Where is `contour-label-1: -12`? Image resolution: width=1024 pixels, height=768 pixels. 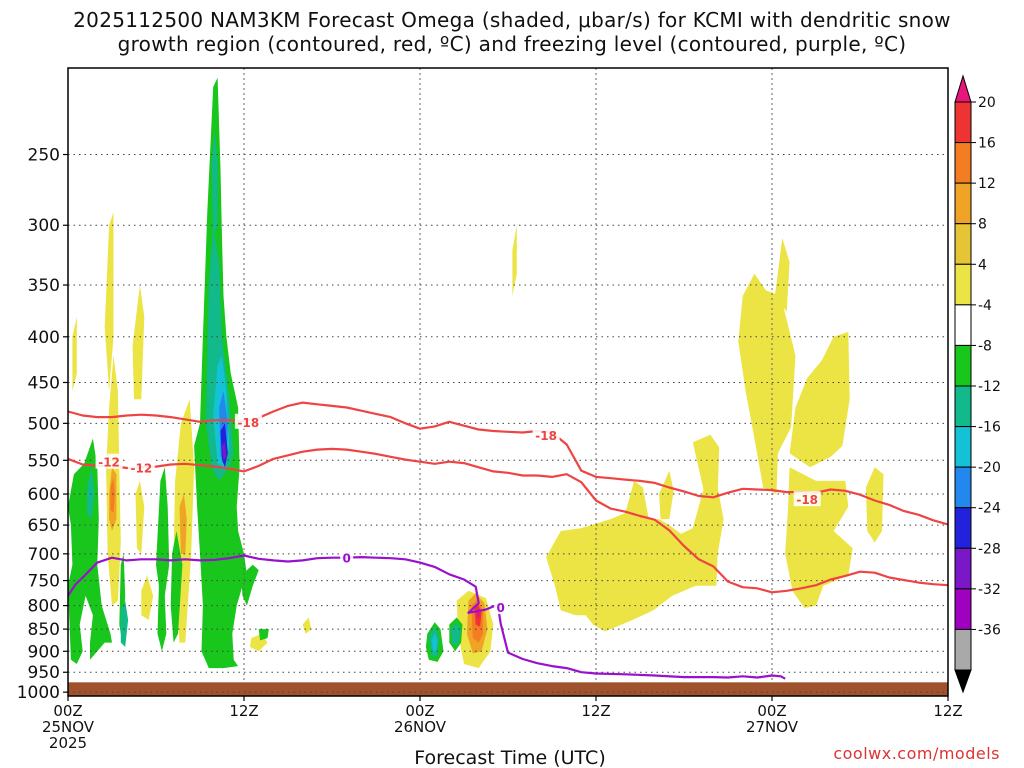 contour-label-1: -12 is located at coordinates (141, 468).